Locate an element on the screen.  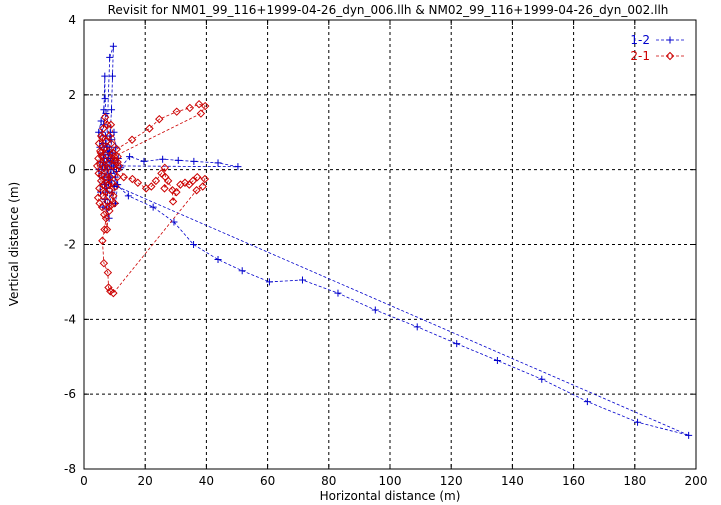
y-tick-label: -2 is located at coordinates (70, 245).